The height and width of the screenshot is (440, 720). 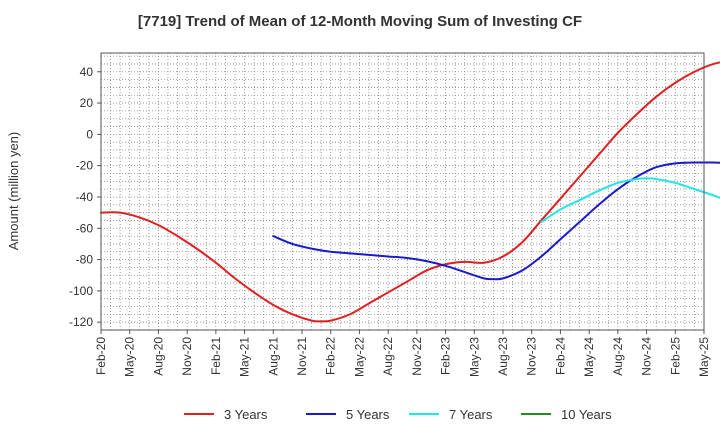 I want to click on series-line-7-years, so click(x=630, y=200).